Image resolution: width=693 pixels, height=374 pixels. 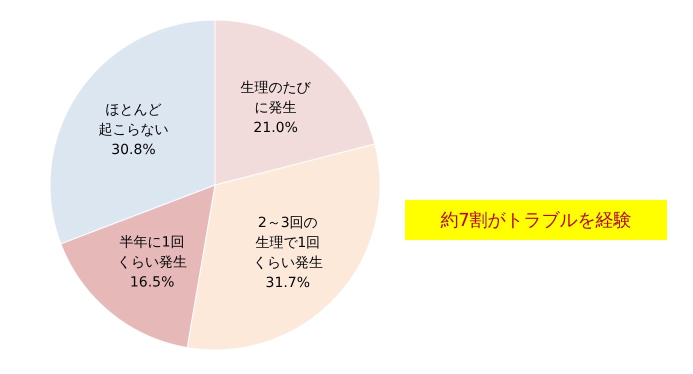 What do you see at coordinates (536, 220) in the screenshot?
I see `annotation: 約7割がトラブルを経験` at bounding box center [536, 220].